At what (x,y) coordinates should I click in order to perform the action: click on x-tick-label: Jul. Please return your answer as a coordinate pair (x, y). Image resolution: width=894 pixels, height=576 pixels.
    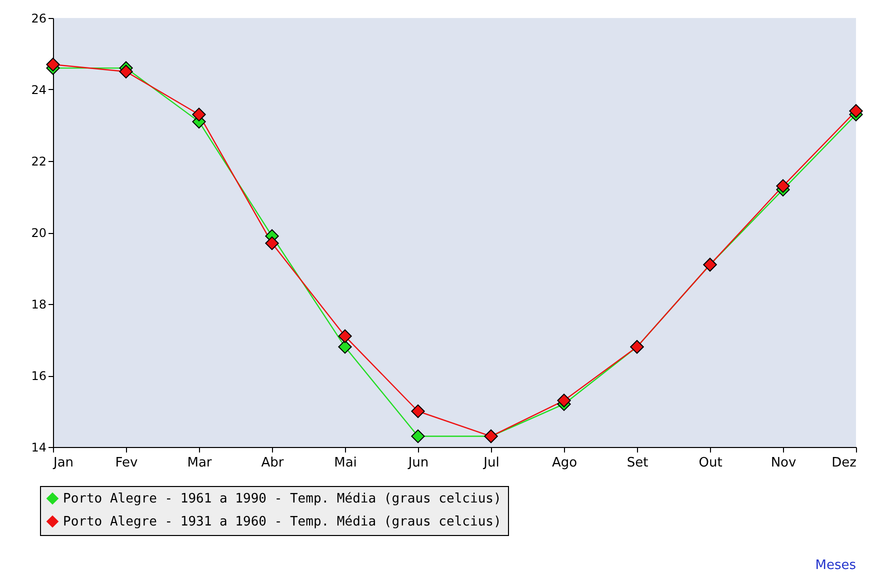
    Looking at the image, I should click on (491, 463).